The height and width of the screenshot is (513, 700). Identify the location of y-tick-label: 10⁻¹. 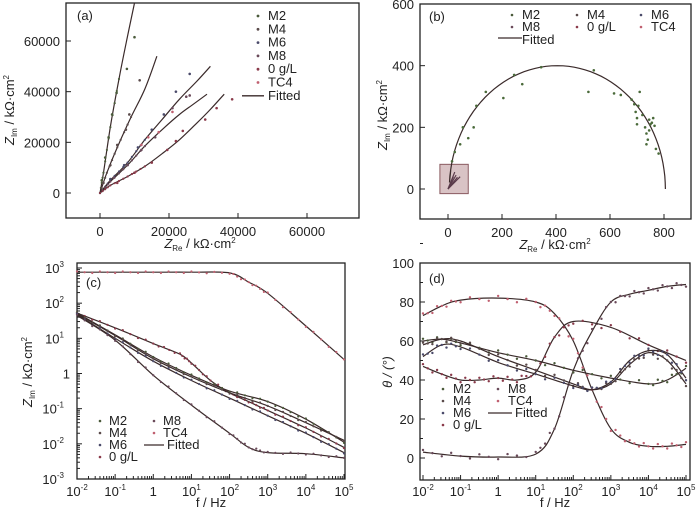
(53, 409).